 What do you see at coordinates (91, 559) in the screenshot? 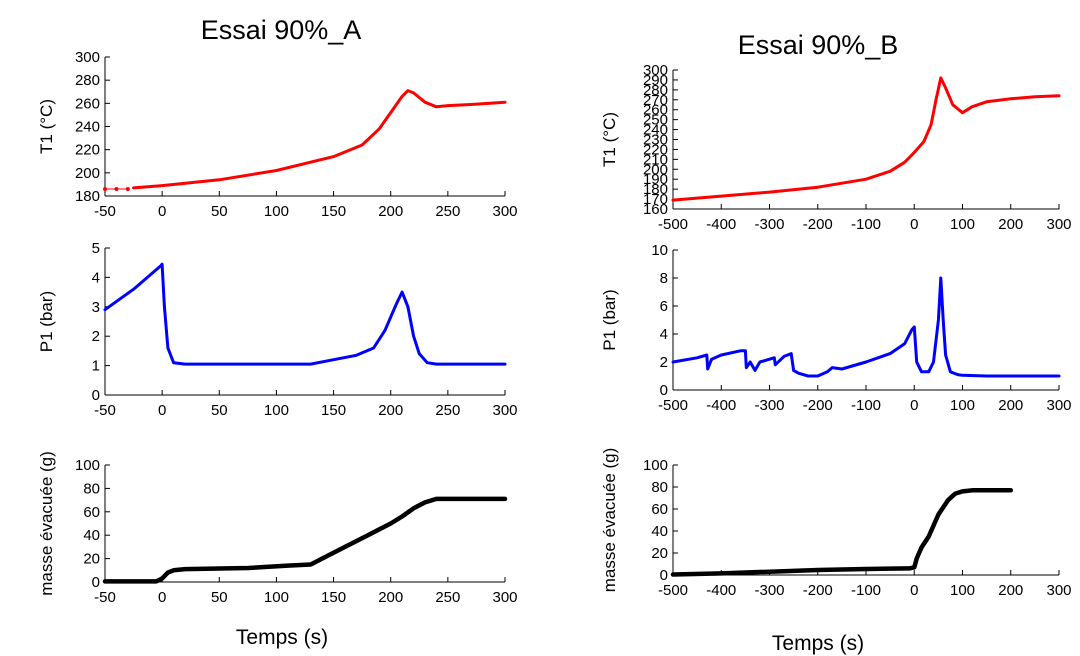
I see `y-tick-label: 20` at bounding box center [91, 559].